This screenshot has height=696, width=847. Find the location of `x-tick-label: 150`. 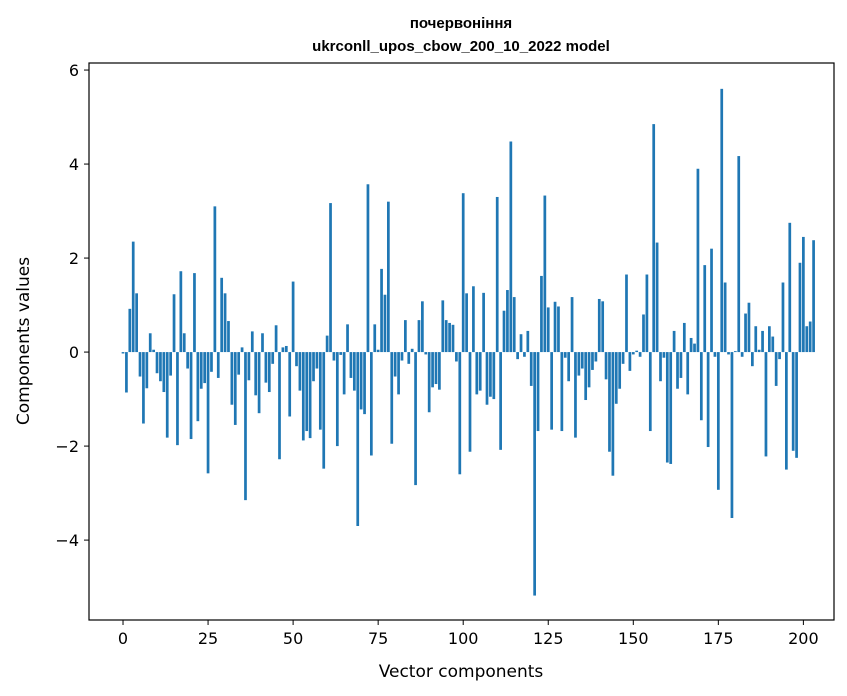

x-tick-label: 150 is located at coordinates (633, 638).